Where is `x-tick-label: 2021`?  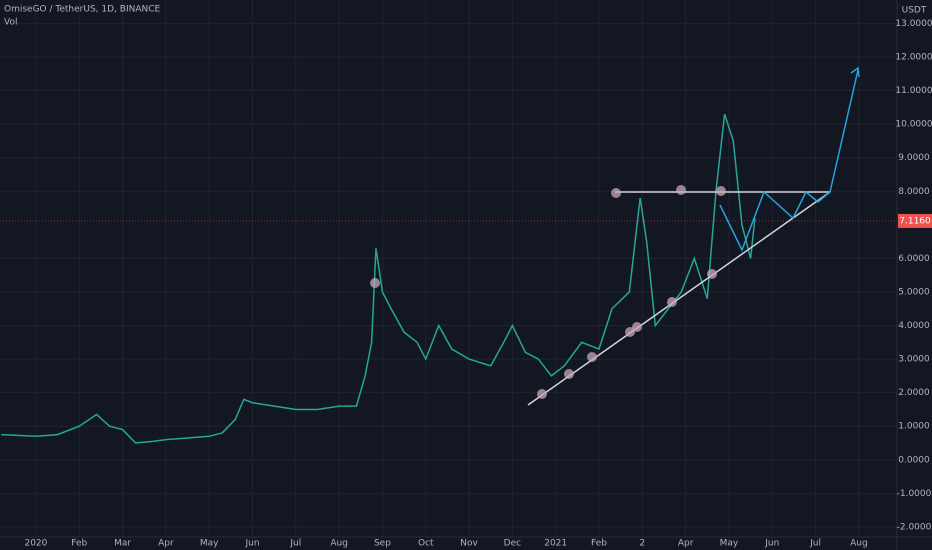 x-tick-label: 2021 is located at coordinates (555, 544).